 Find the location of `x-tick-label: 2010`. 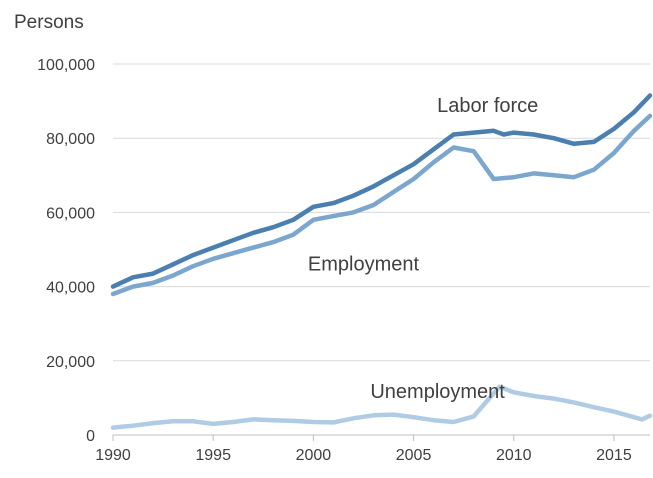

x-tick-label: 2010 is located at coordinates (514, 455).